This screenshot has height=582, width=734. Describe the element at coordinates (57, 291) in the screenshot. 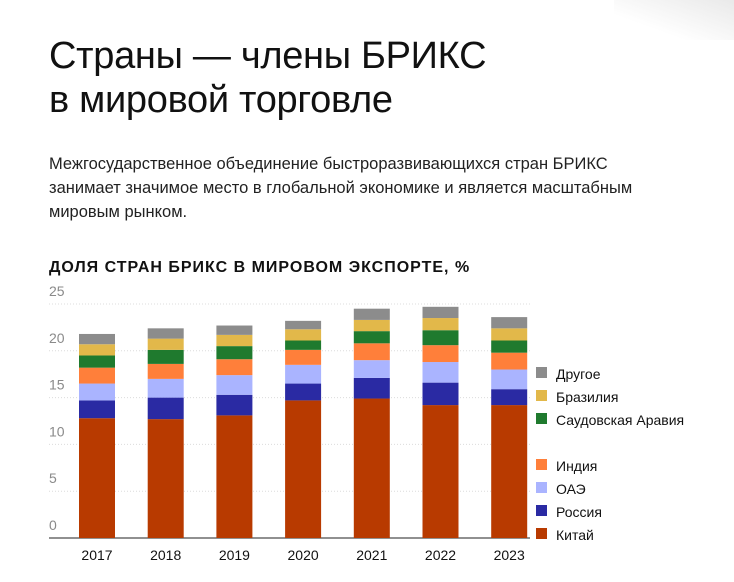

I see `y-tick-label: 25` at that location.